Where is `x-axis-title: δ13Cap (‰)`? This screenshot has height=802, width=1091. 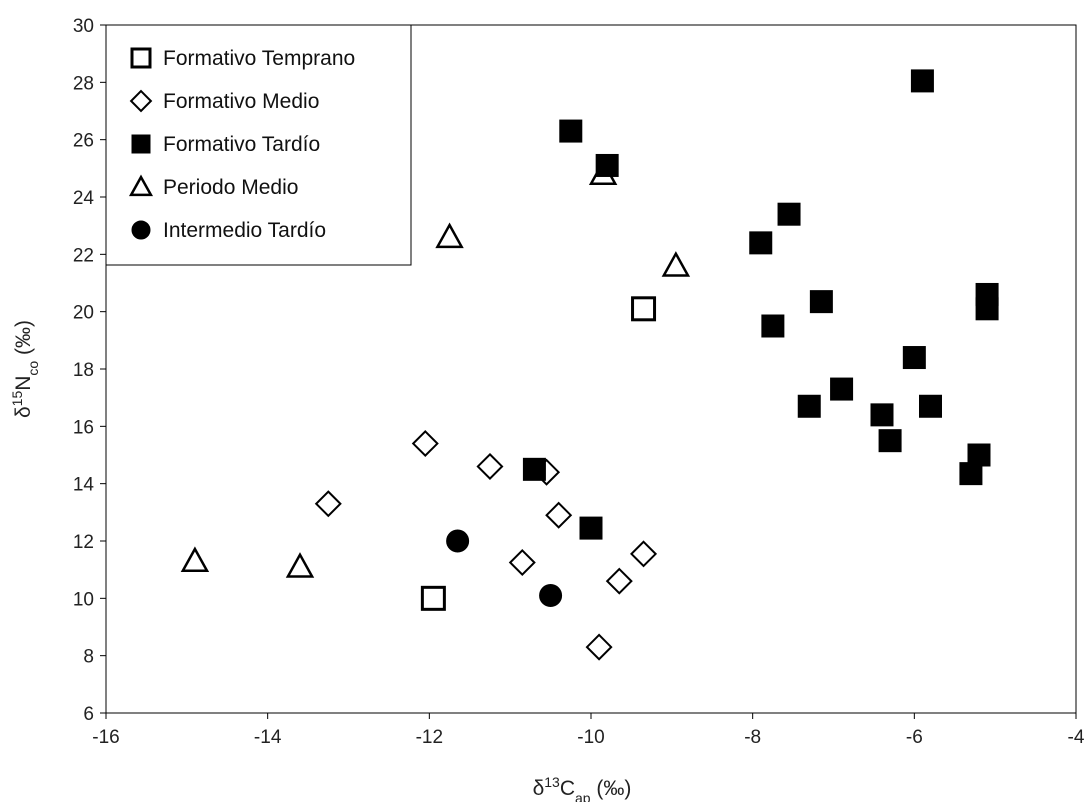 x-axis-title: δ13Cap (‰) is located at coordinates (582, 788).